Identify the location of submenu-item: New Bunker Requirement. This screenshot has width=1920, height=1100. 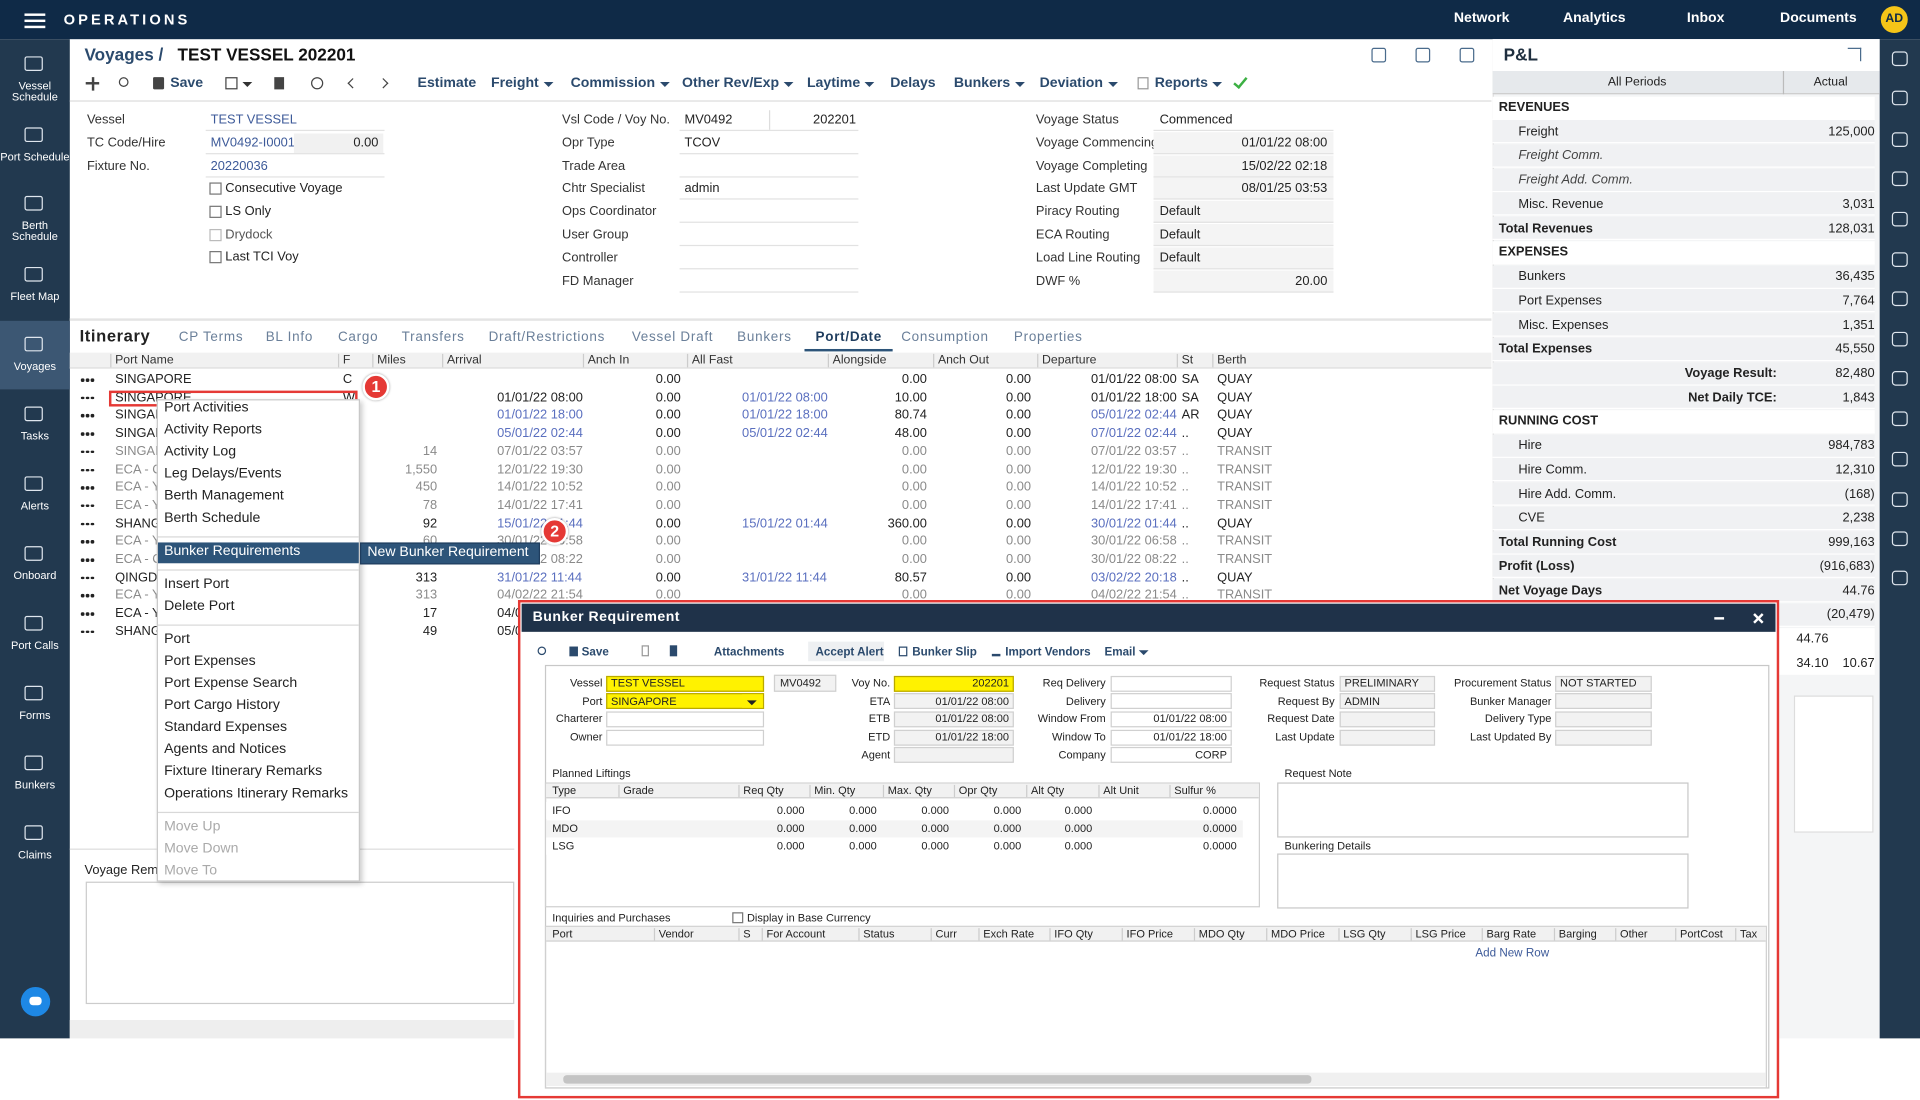
(448, 552).